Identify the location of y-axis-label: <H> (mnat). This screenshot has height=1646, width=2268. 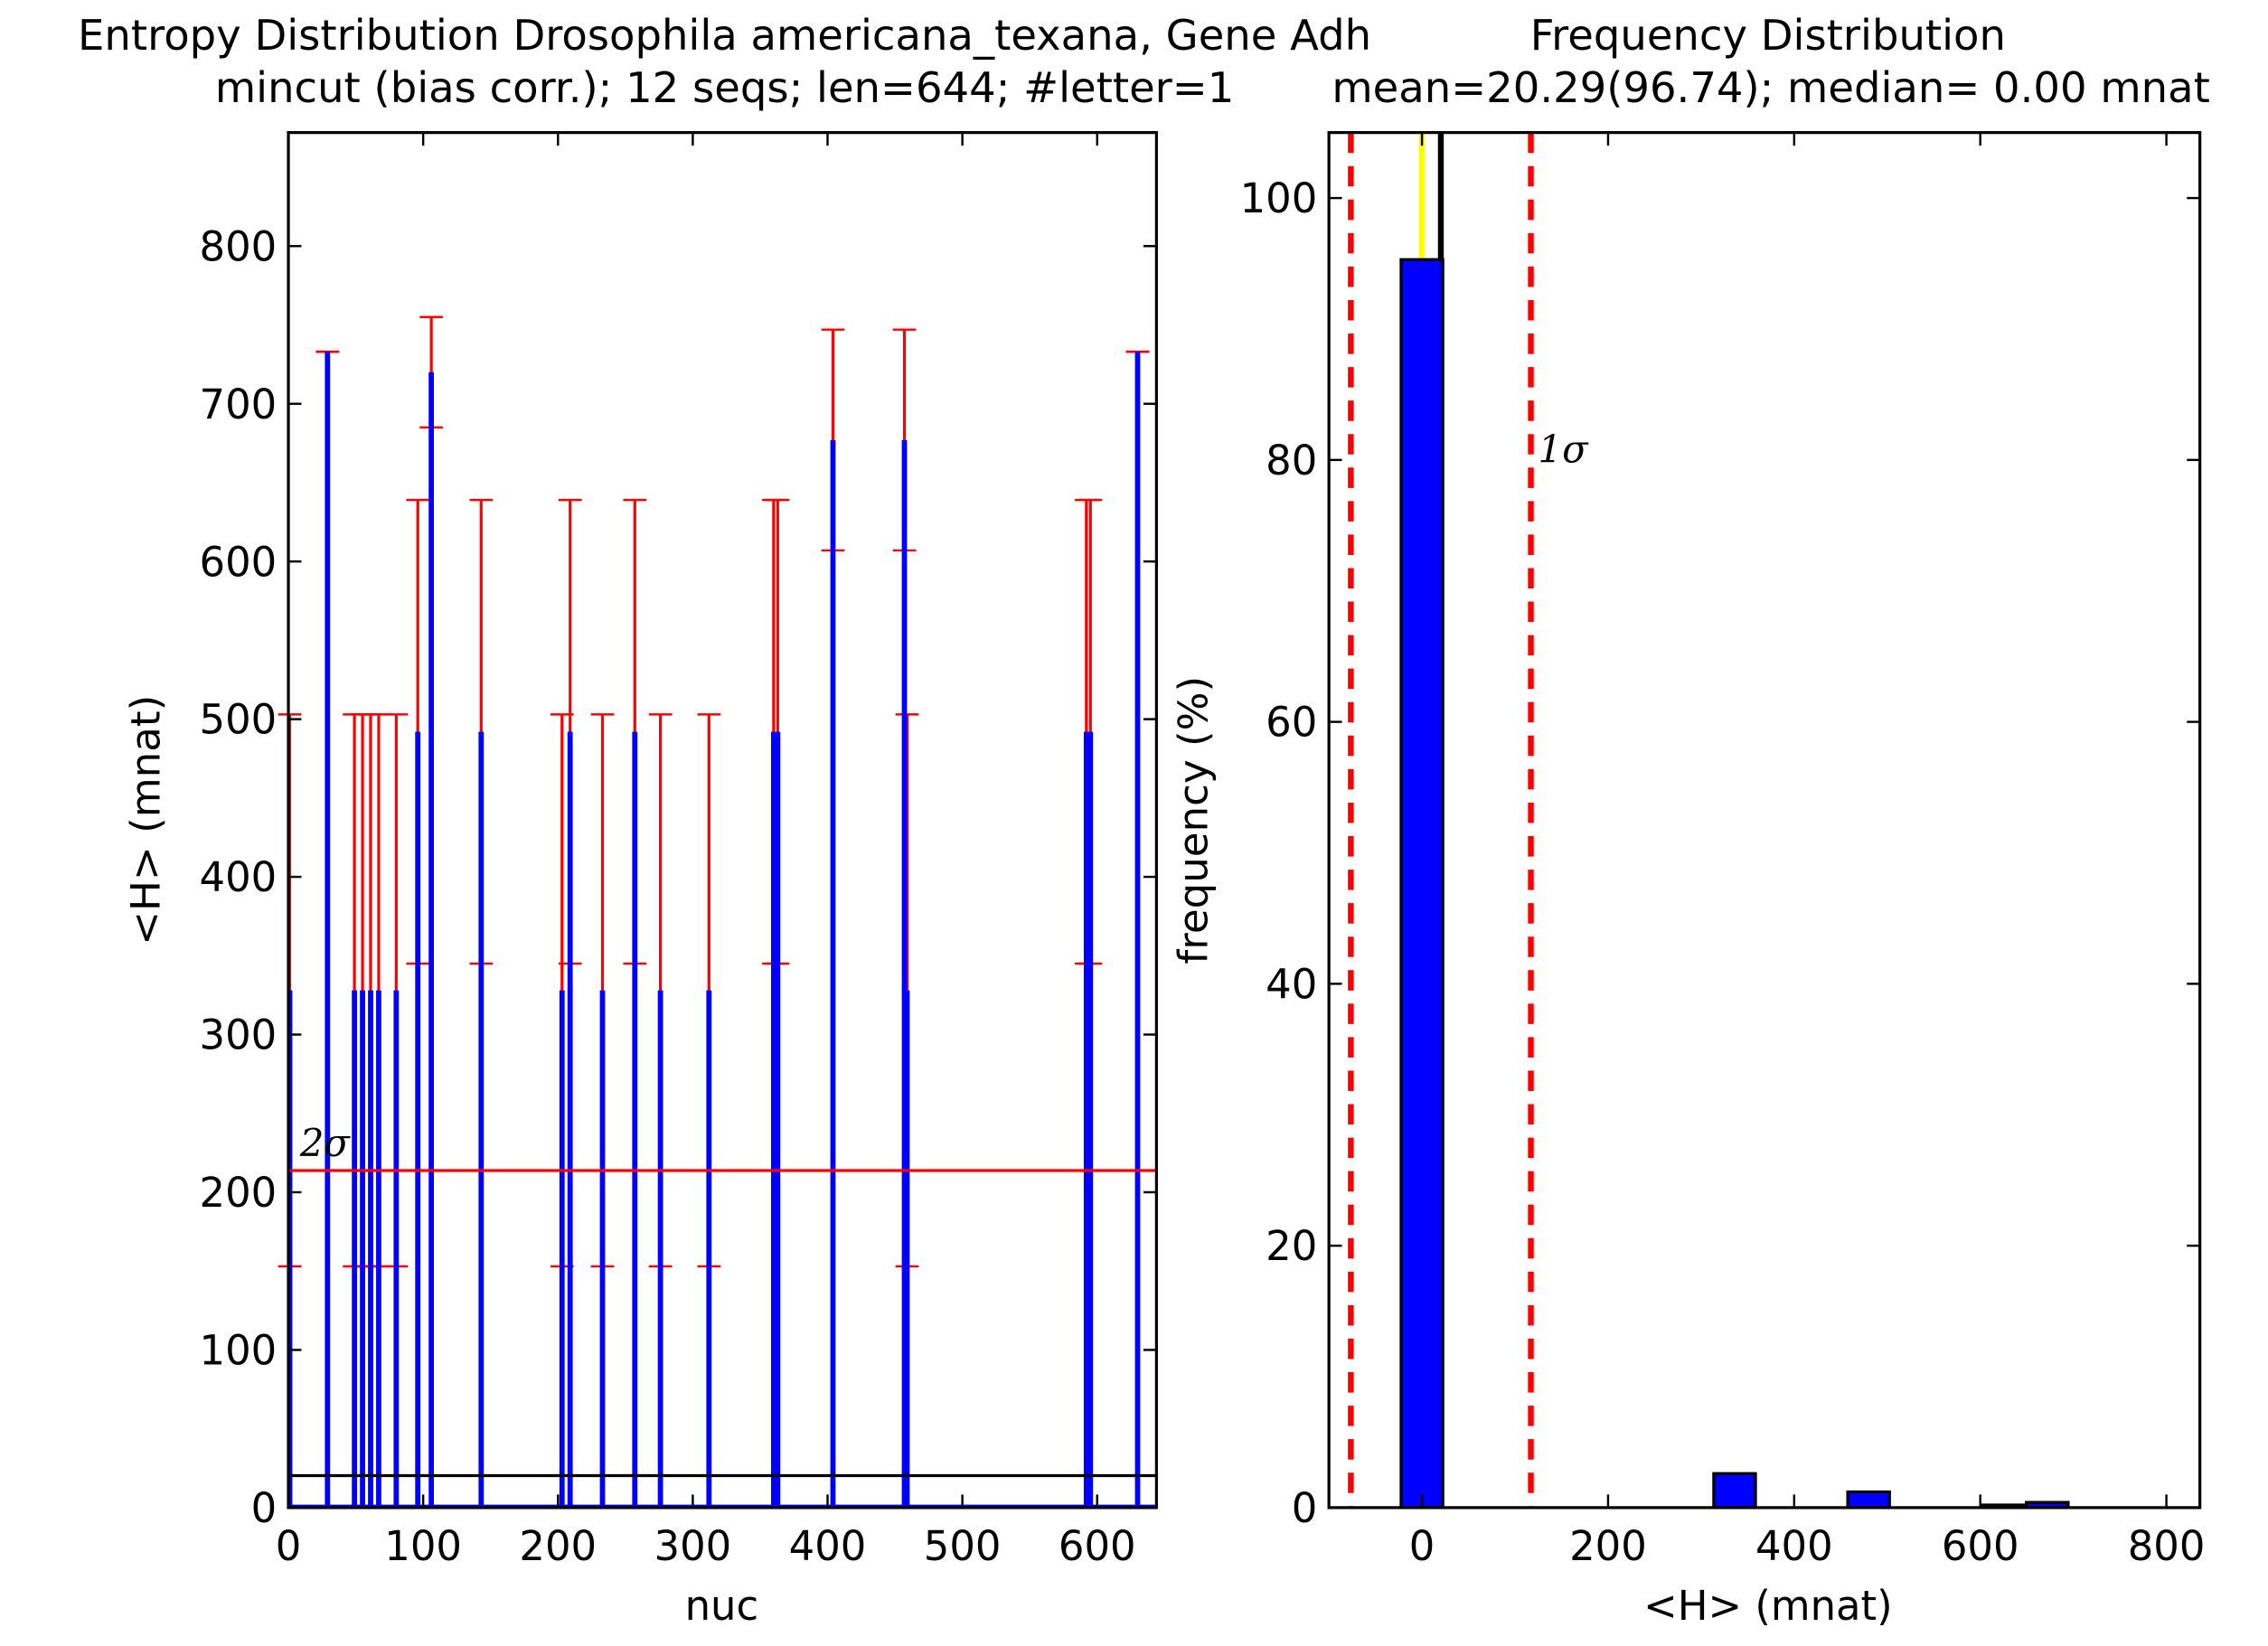
(145, 820).